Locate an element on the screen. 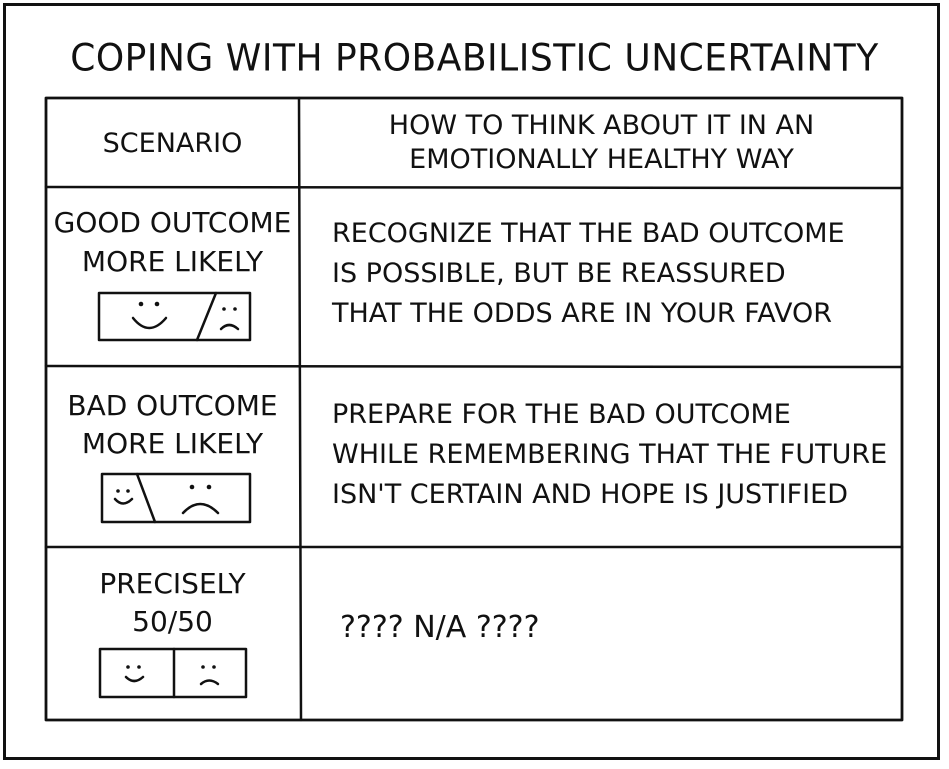 The height and width of the screenshot is (769, 949). desc-bad-line1: PREPARE FOR THE BAD OUTCOME is located at coordinates (561, 414).